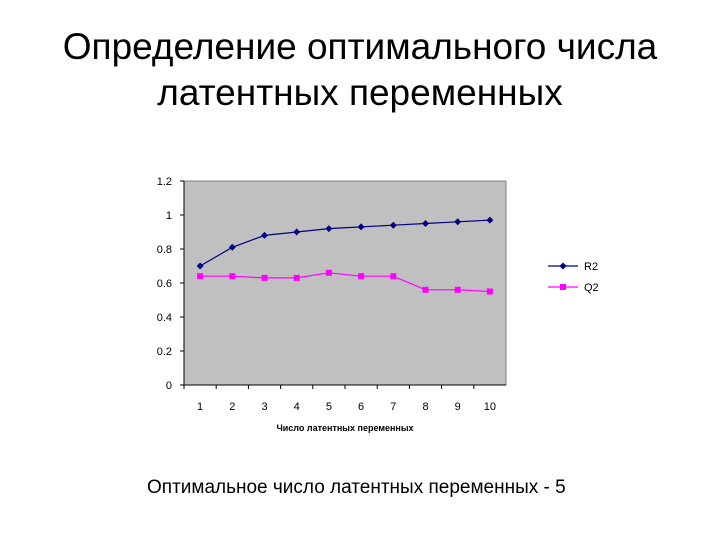  What do you see at coordinates (393, 407) in the screenshot?
I see `x-tick-label: 7` at bounding box center [393, 407].